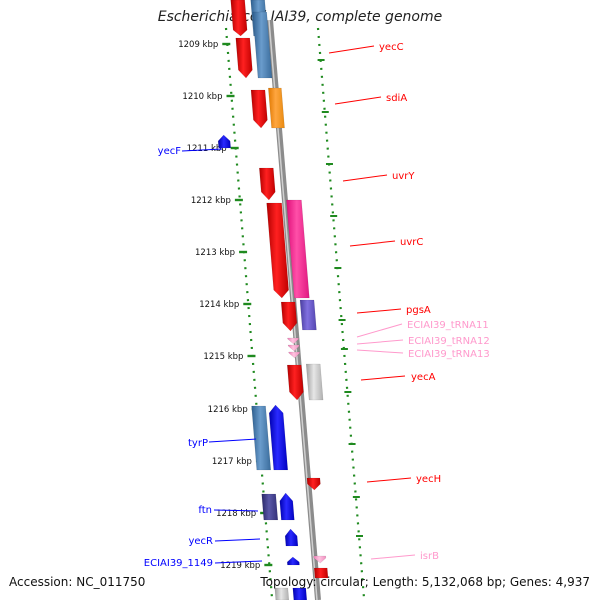  What do you see at coordinates (215, 253) in the screenshot?
I see `ruler-tick-label: 1213 kbp` at bounding box center [215, 253].